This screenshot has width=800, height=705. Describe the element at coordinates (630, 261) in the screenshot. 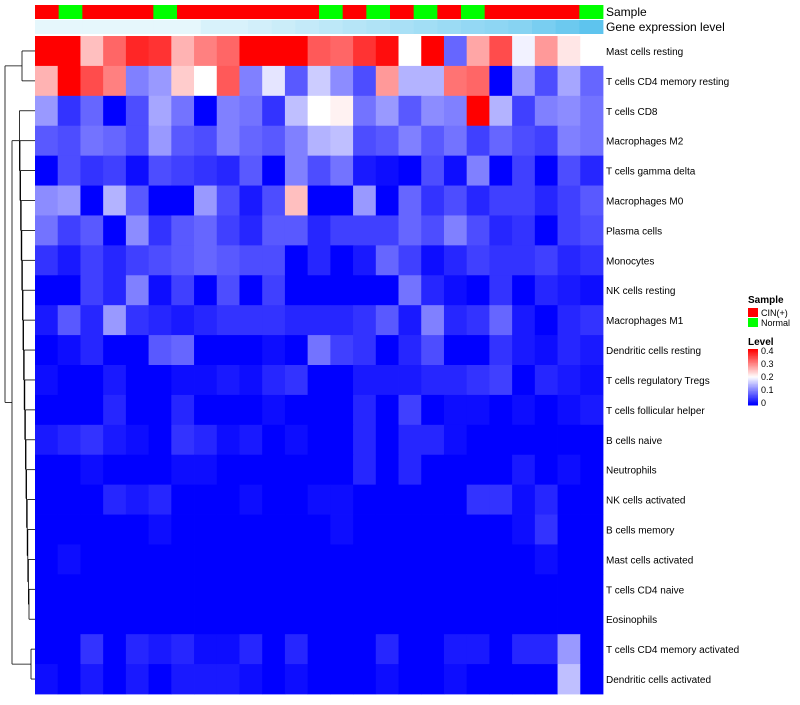

I see `row-label: Monocytes` at that location.